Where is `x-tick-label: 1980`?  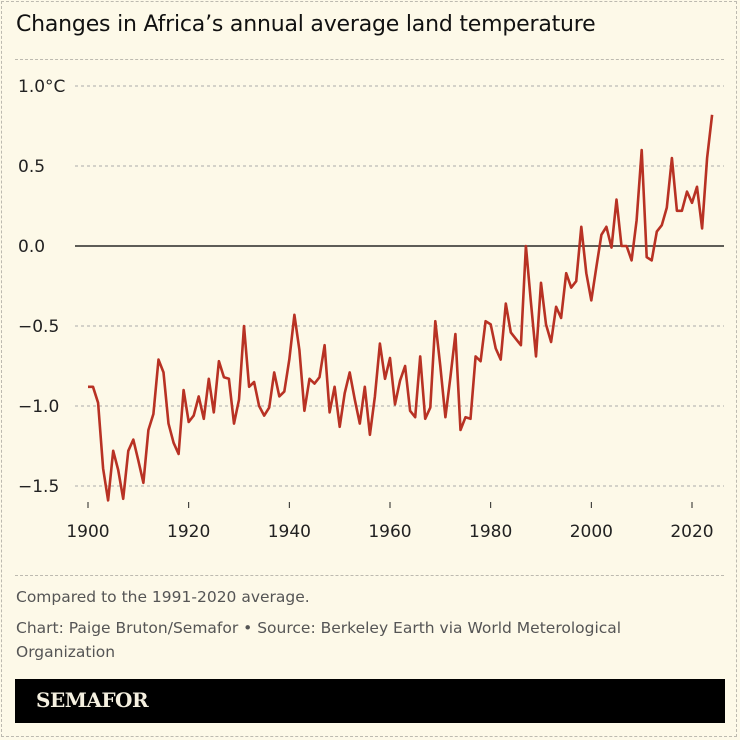
x-tick-label: 1980 is located at coordinates (490, 532).